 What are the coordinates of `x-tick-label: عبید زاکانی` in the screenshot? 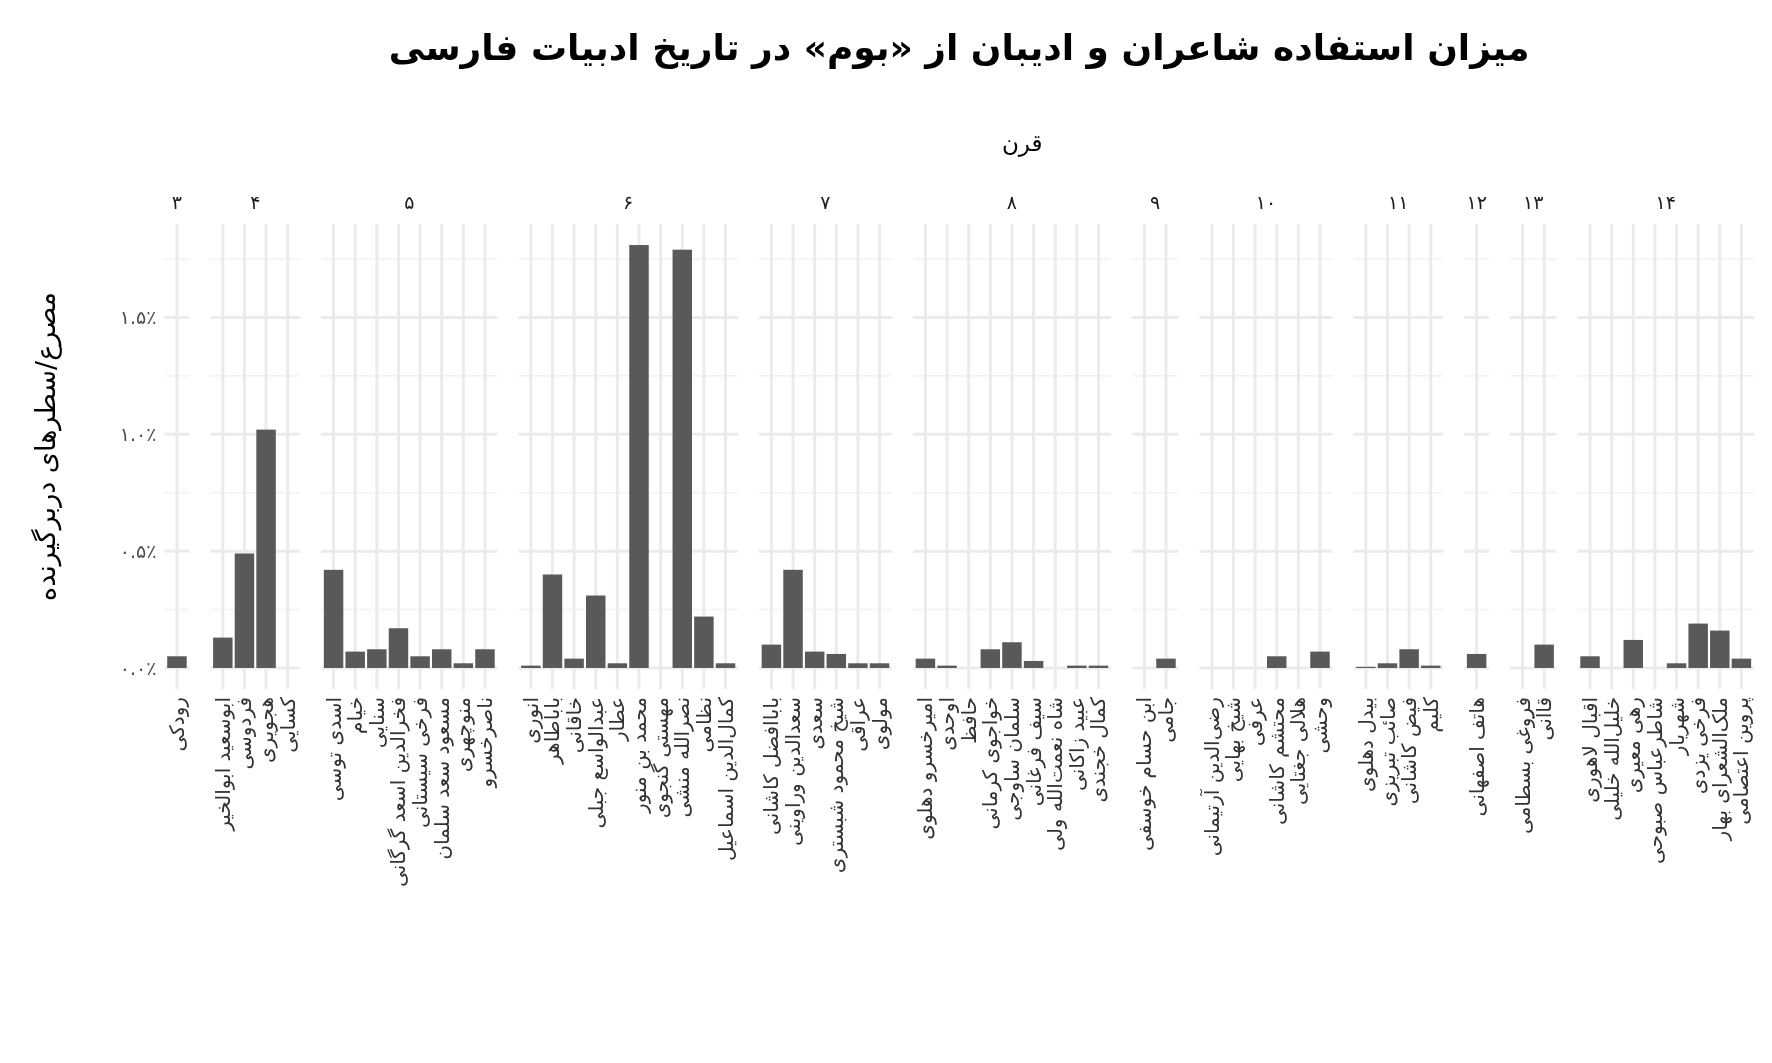 It's located at (1076, 744).